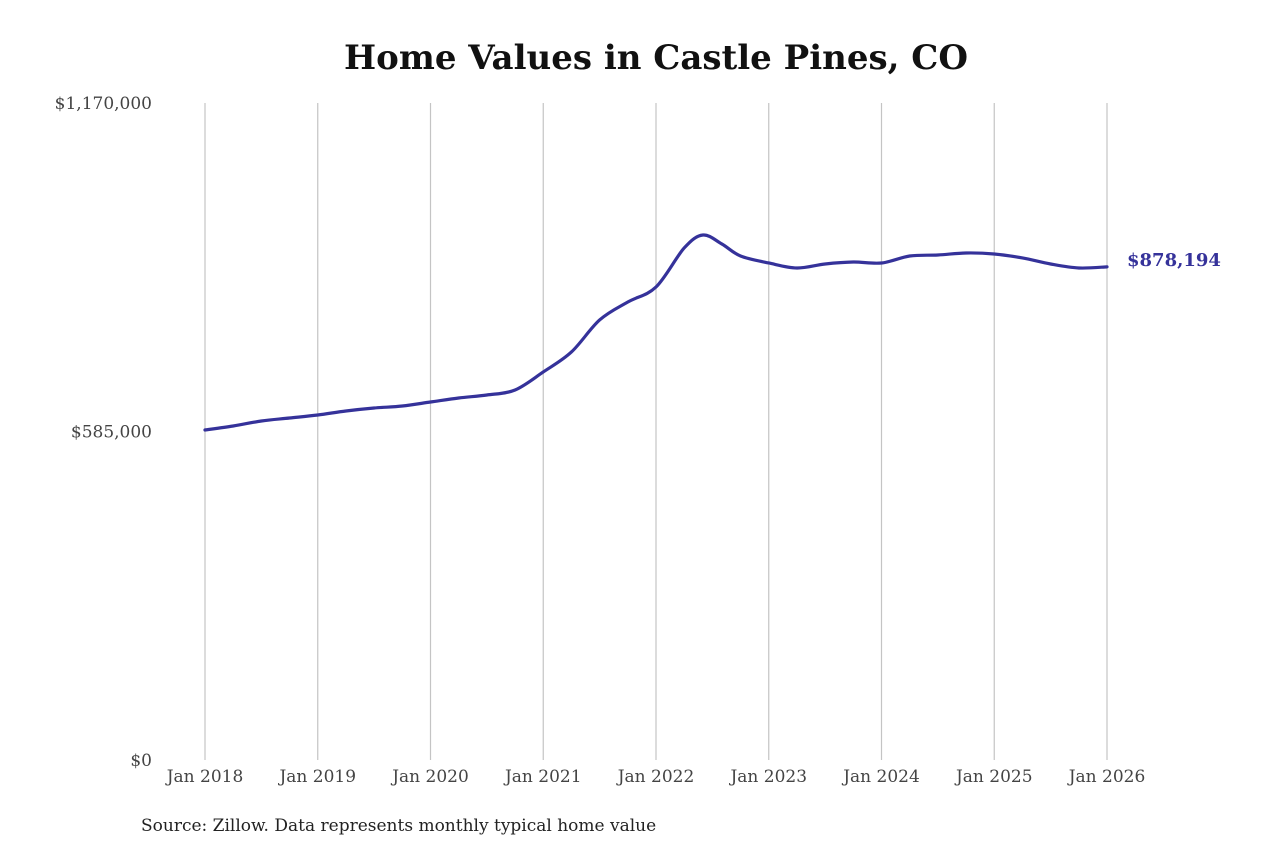 The width and height of the screenshot is (1280, 853). What do you see at coordinates (204, 777) in the screenshot?
I see `x-tick-label: Jan 2018` at bounding box center [204, 777].